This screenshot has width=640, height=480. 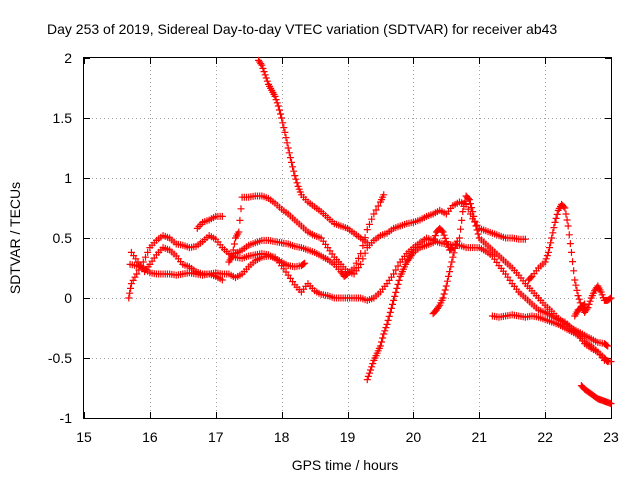 What do you see at coordinates (176, 264) in the screenshot?
I see `series-s3` at bounding box center [176, 264].